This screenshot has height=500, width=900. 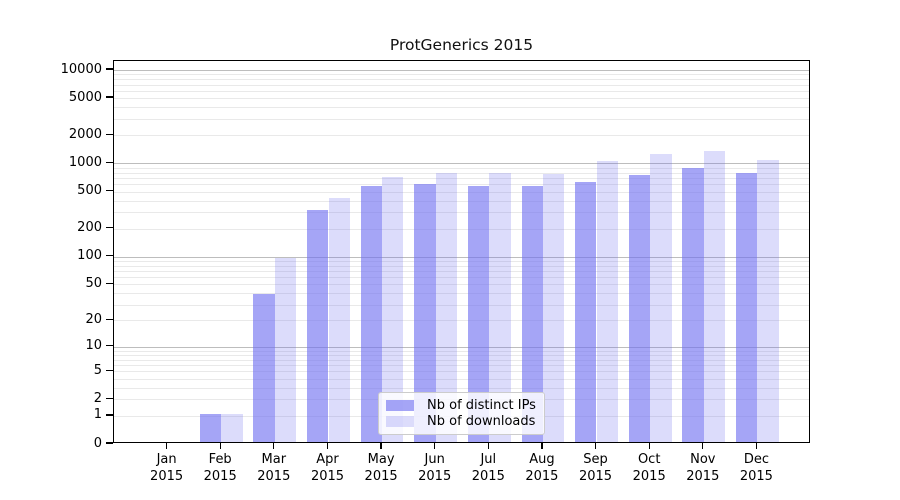 What do you see at coordinates (542, 468) in the screenshot?
I see `x-tick-label-aug: Aug 2015` at bounding box center [542, 468].